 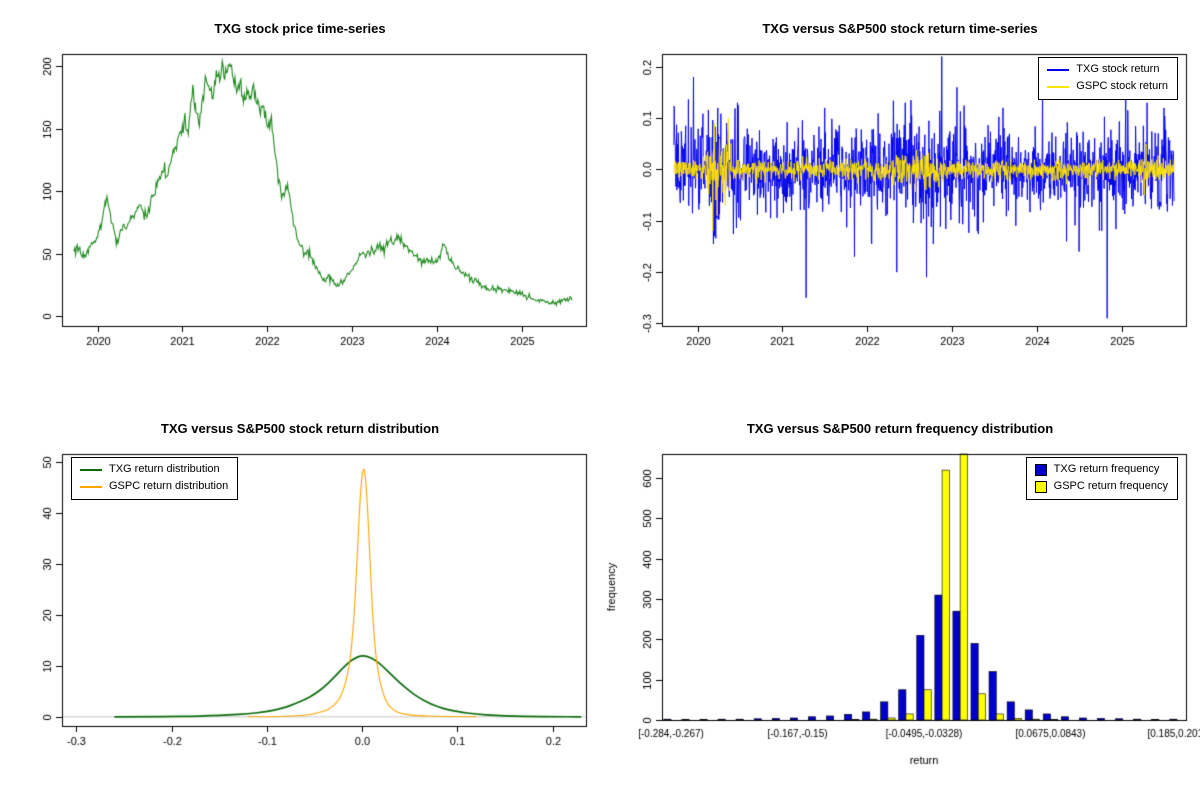 I want to click on legend-item-txg-frequency: TXG return frequency, so click(x=1101, y=469).